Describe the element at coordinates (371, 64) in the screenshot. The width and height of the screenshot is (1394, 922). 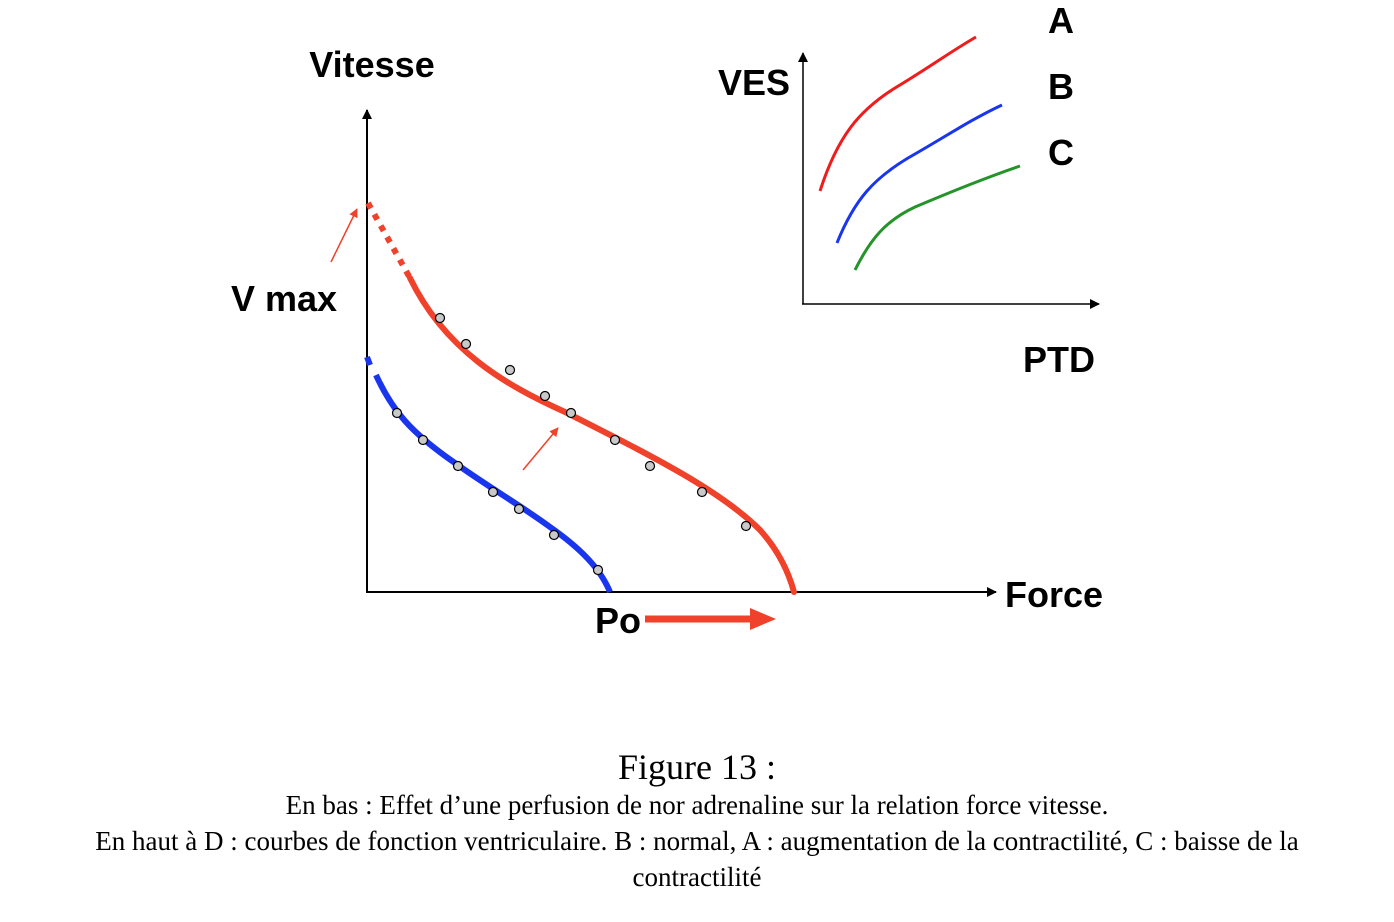
I see `y-axis-label: Vitesse` at that location.